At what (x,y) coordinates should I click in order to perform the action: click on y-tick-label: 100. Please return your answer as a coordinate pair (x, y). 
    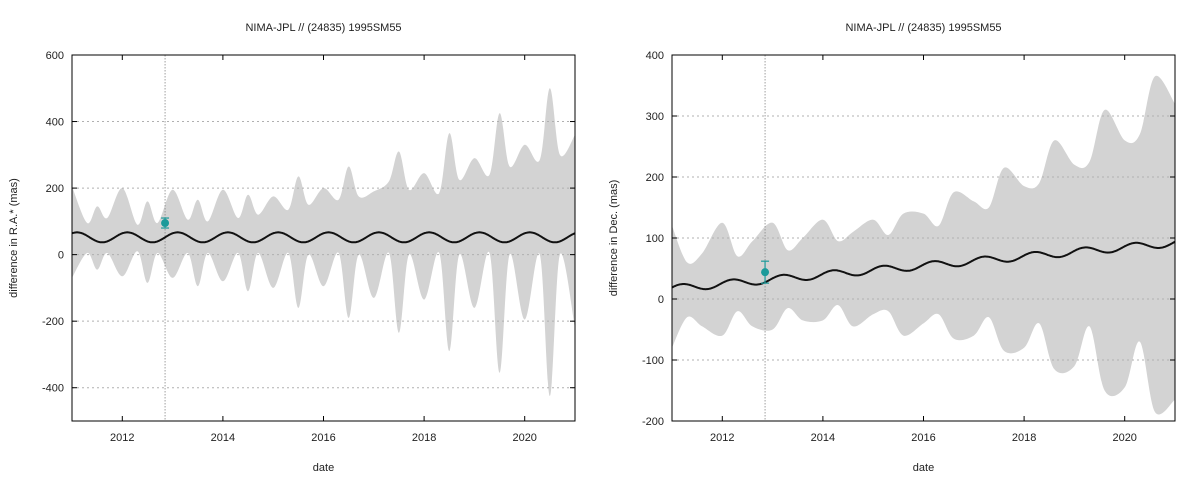
    Looking at the image, I should click on (655, 239).